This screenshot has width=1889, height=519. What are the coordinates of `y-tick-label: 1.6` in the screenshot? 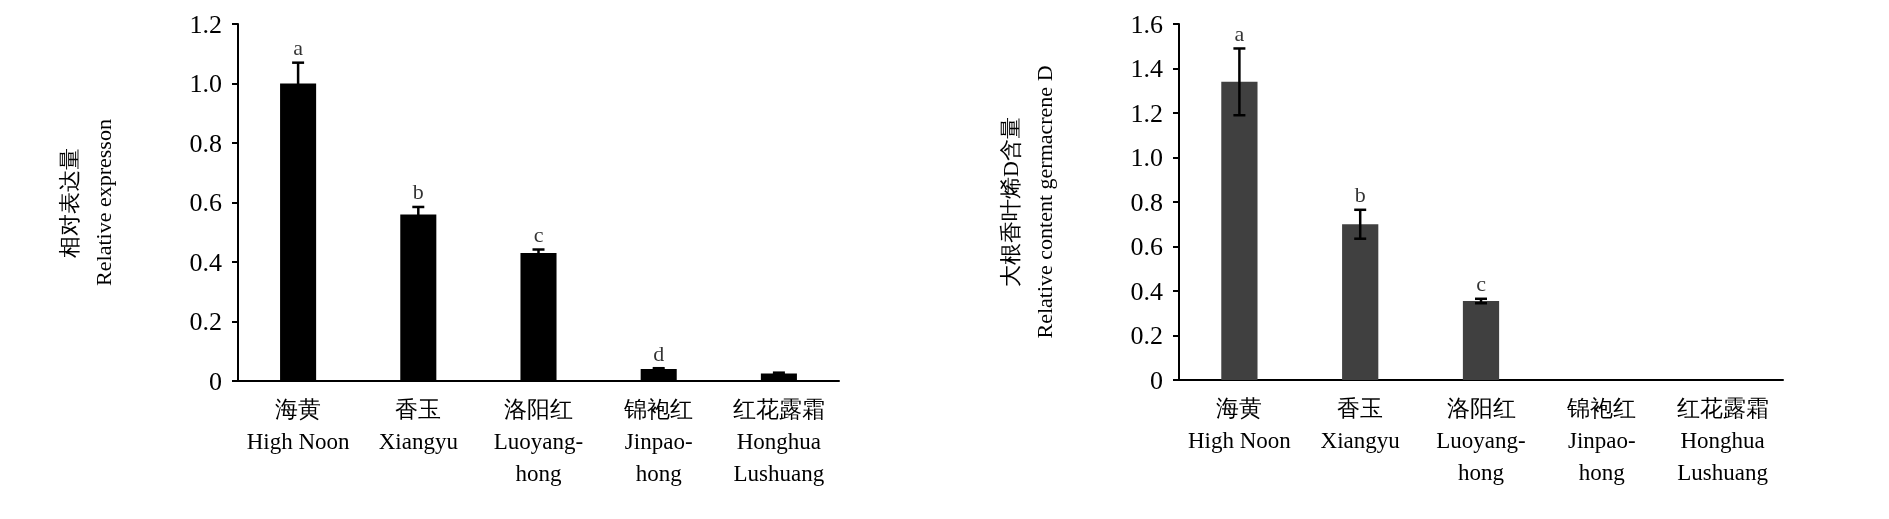 It's located at (1146, 24).